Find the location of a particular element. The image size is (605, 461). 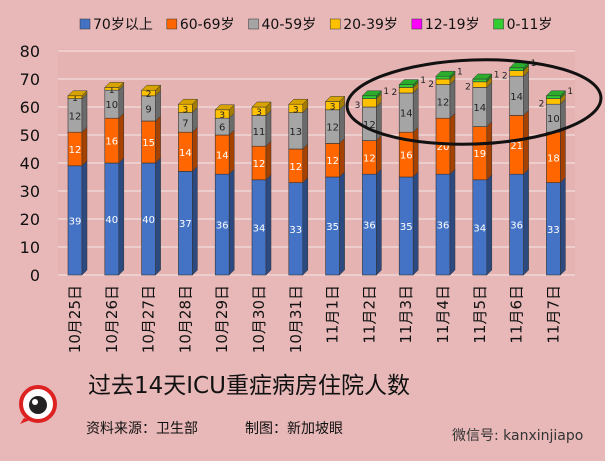

data-label: 10 is located at coordinates (553, 119).